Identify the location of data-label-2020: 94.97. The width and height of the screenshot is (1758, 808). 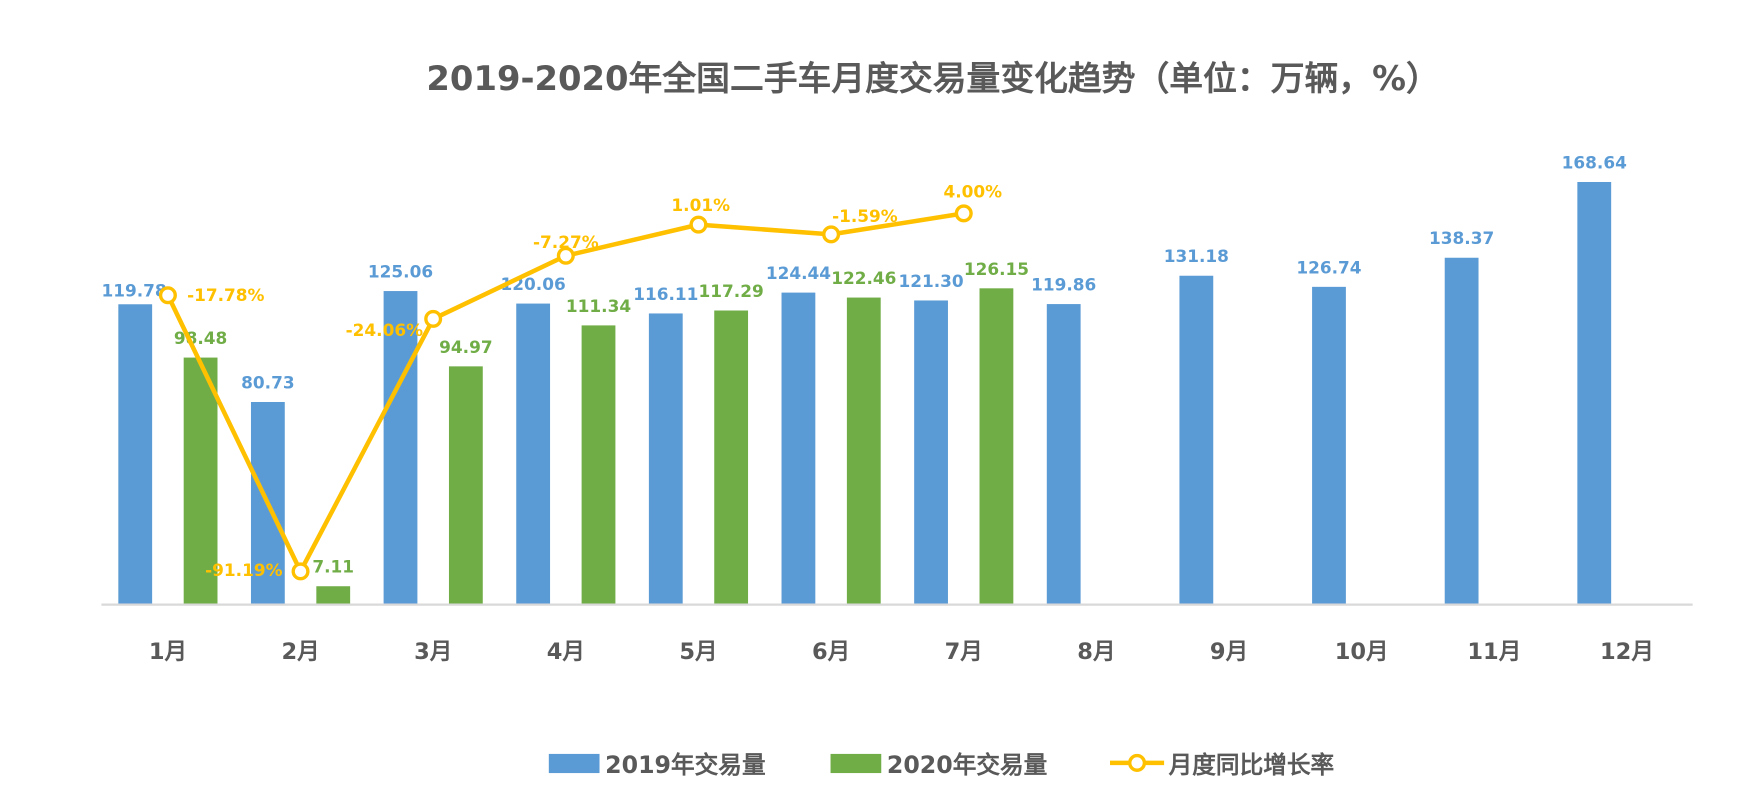
(465, 347).